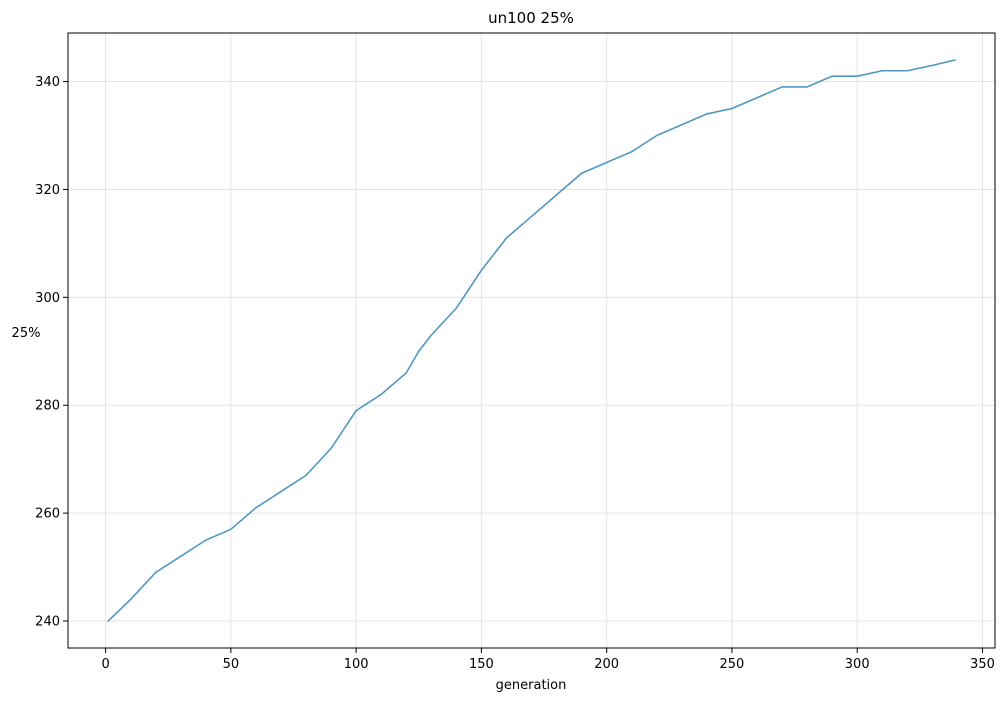 Image resolution: width=1006 pixels, height=701 pixels. Describe the element at coordinates (857, 664) in the screenshot. I see `x-tick-label: 300` at that location.